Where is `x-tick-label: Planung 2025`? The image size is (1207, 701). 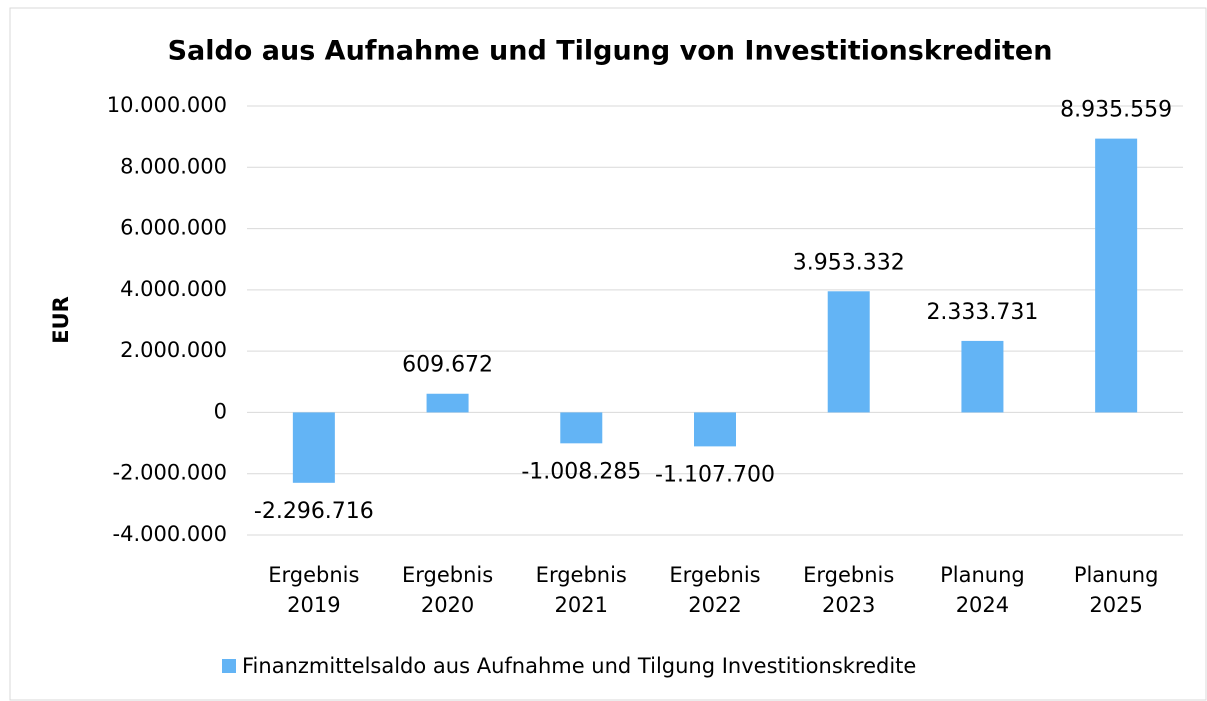 x-tick-label: Planung 2025 is located at coordinates (1116, 590).